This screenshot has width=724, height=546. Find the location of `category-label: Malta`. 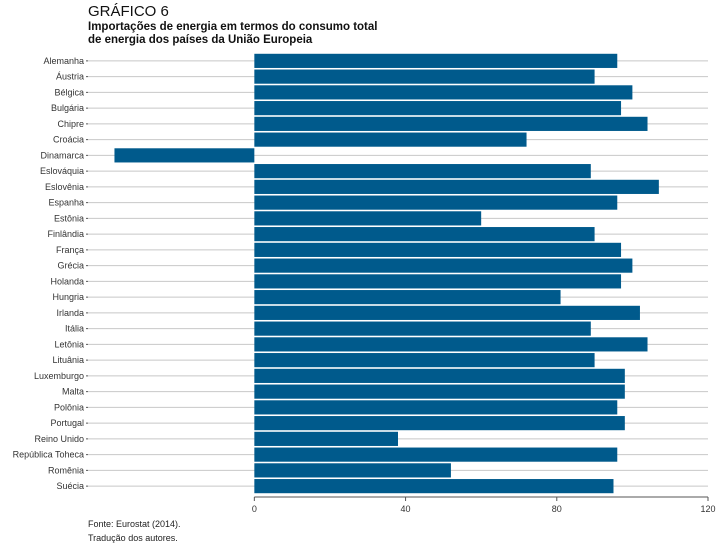

category-label: Malta is located at coordinates (73, 392).